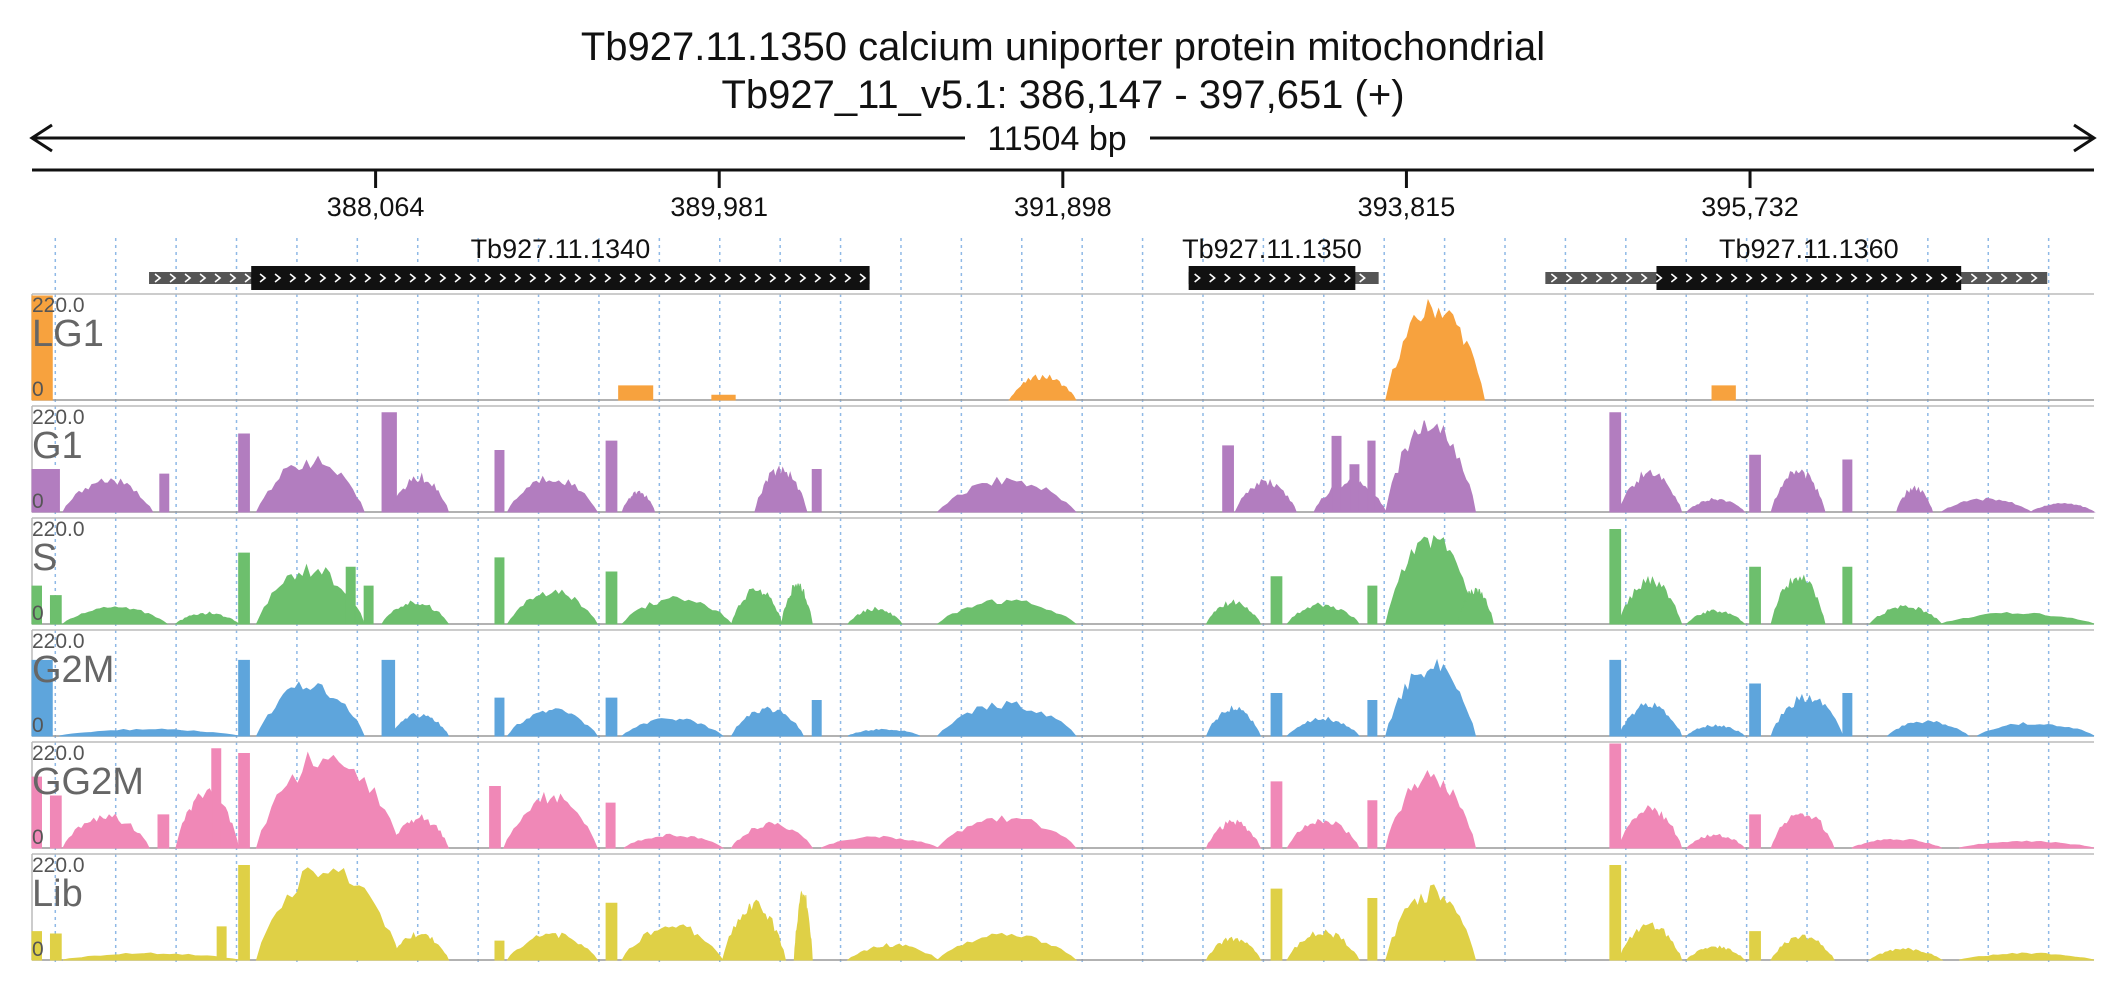 The height and width of the screenshot is (1000, 2126). Describe the element at coordinates (58, 417) in the screenshot. I see `track-max-label: 220.0` at that location.